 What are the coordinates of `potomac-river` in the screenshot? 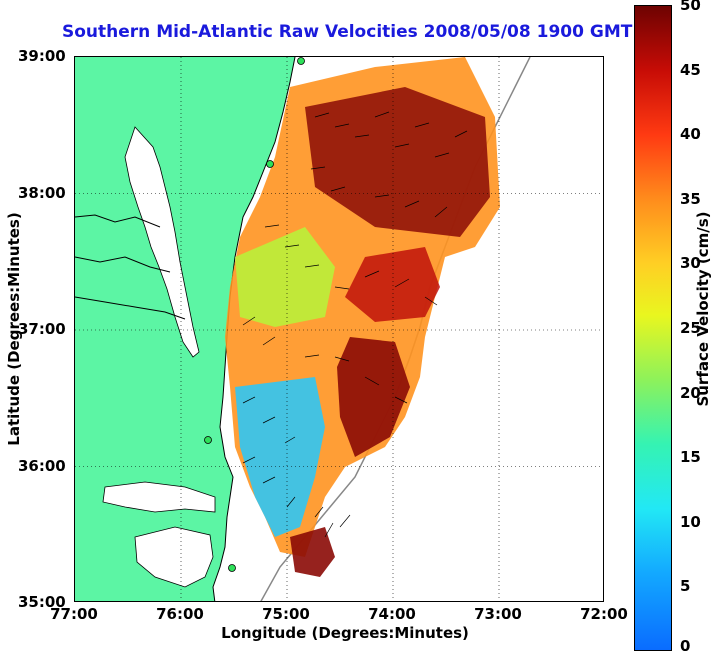 It's located at (130, 267).